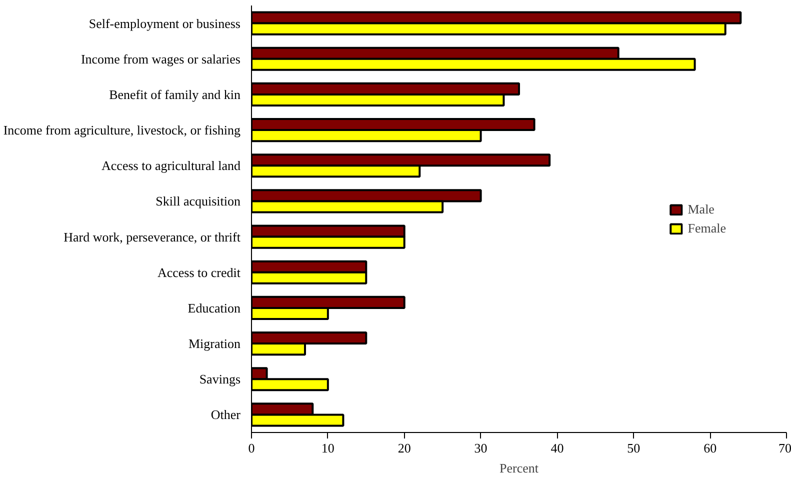 The image size is (791, 478). What do you see at coordinates (519, 468) in the screenshot?
I see `x-axis-title: Percent` at bounding box center [519, 468].